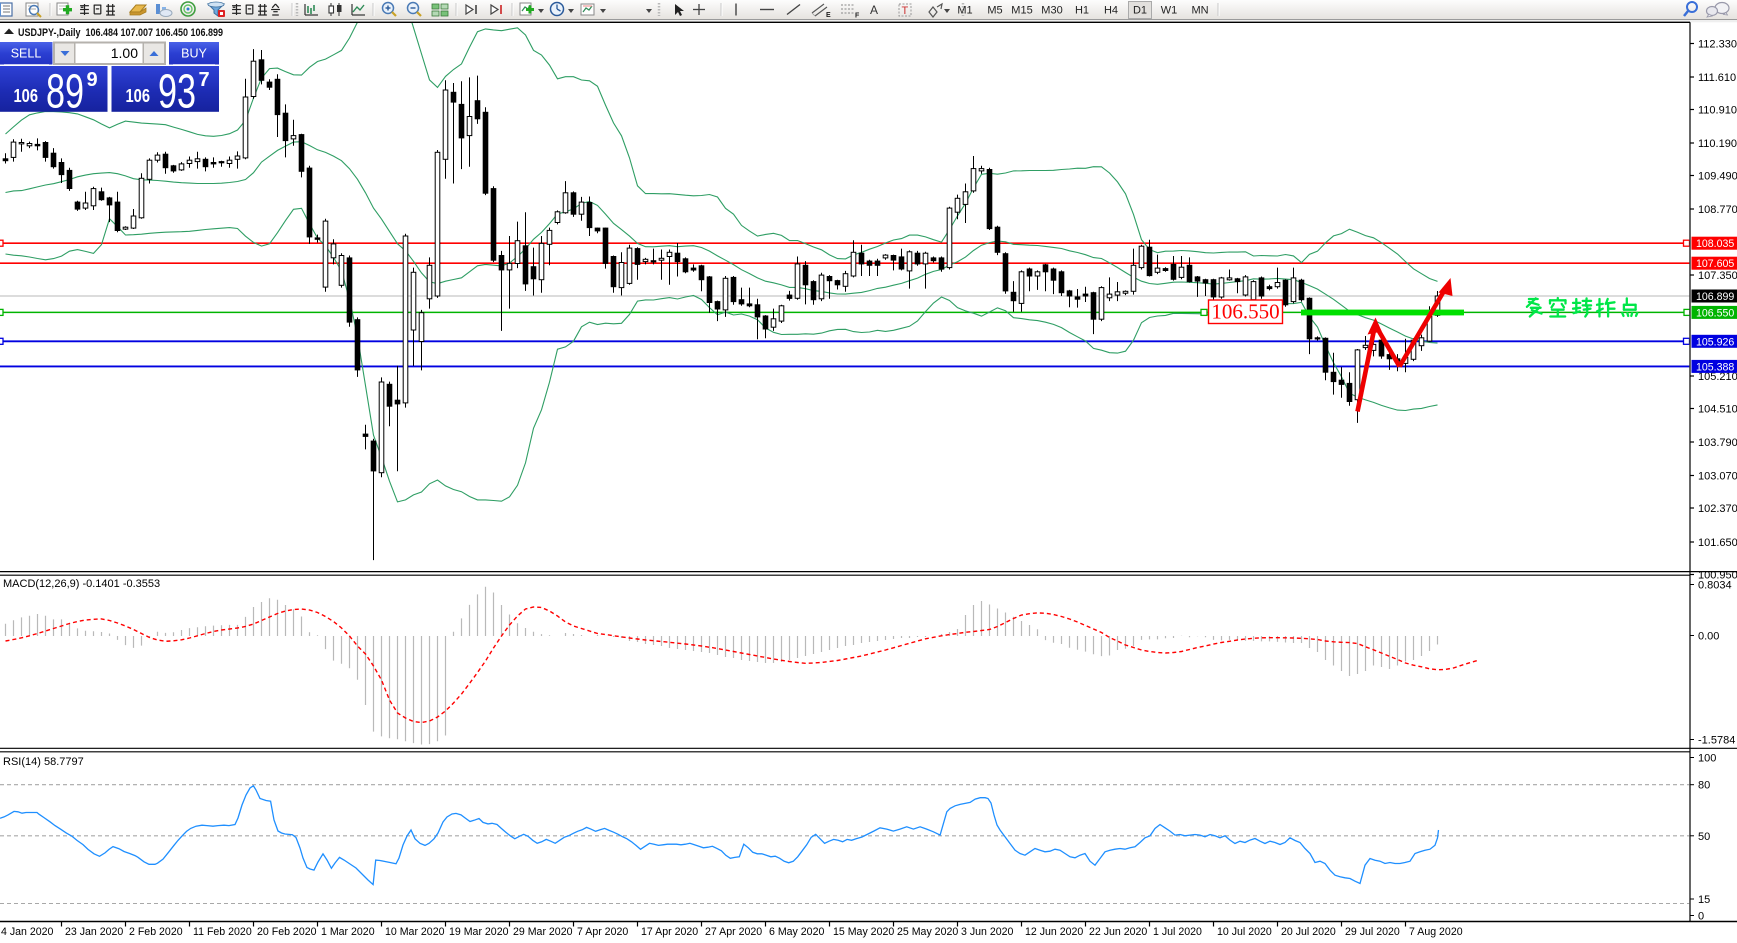 Image resolution: width=1737 pixels, height=943 pixels. Describe the element at coordinates (1051, 11) in the screenshot. I see `svg-text: M30` at that location.